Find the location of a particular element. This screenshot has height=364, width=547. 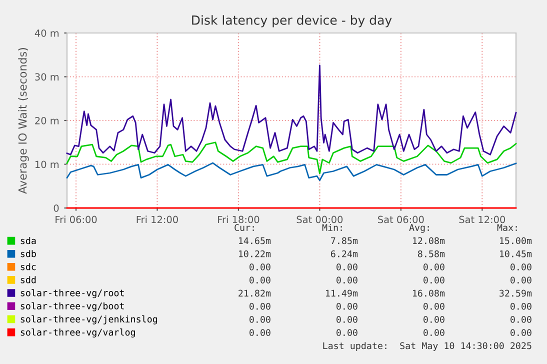

text: Max: is located at coordinates (507, 228).